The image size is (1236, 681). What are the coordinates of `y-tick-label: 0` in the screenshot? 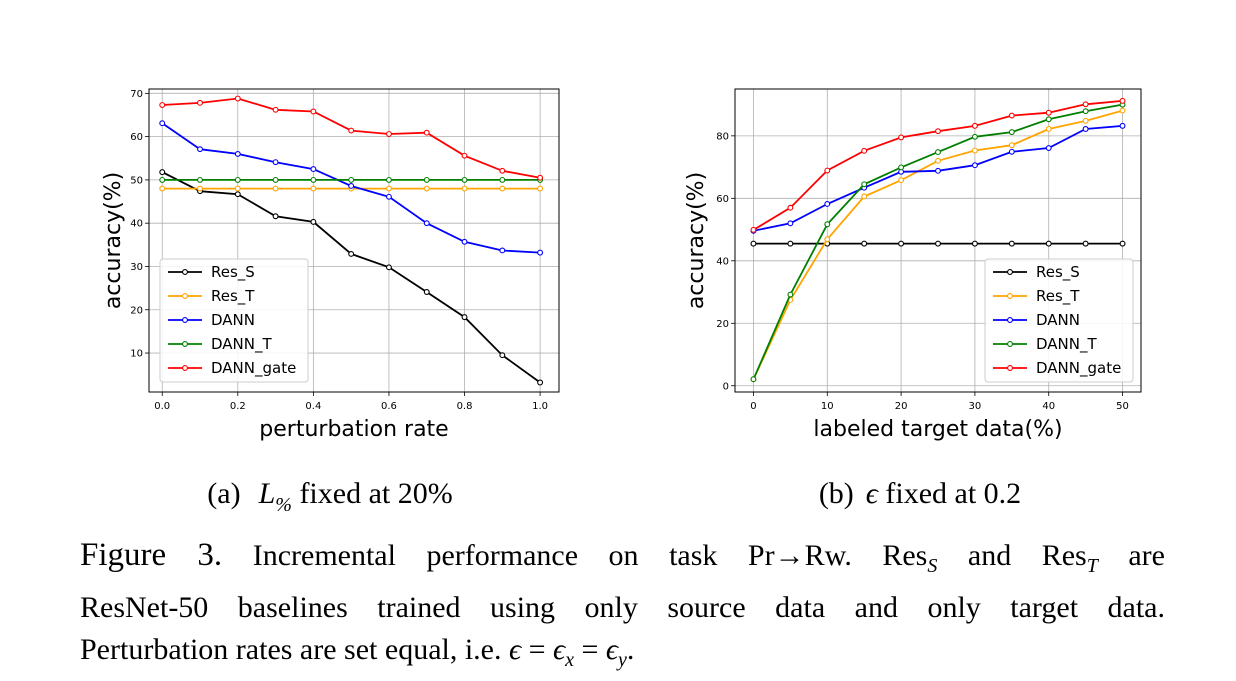 It's located at (726, 386).